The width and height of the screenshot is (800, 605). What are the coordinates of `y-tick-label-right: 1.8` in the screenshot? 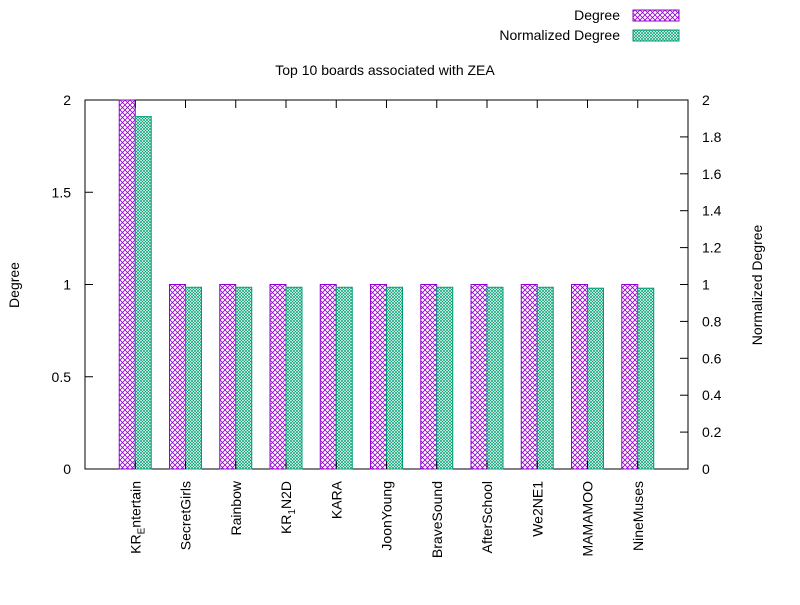 It's located at (712, 137).